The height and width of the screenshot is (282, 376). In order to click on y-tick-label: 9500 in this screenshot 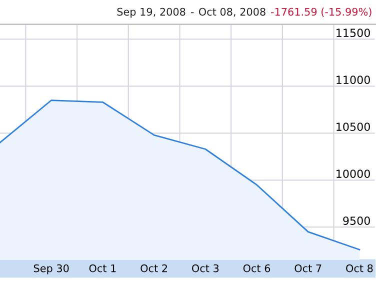, I will do `click(356, 220)`.